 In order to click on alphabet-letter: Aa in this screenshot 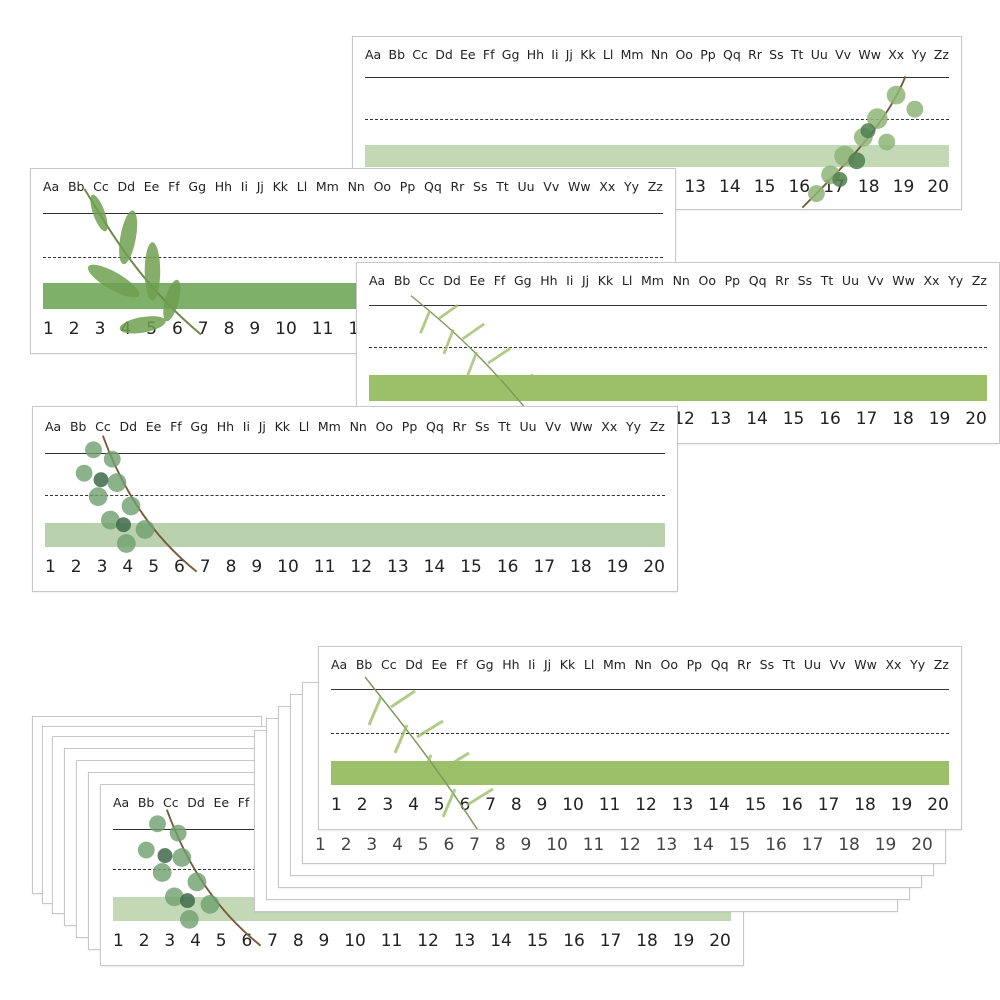, I will do `click(373, 54)`.